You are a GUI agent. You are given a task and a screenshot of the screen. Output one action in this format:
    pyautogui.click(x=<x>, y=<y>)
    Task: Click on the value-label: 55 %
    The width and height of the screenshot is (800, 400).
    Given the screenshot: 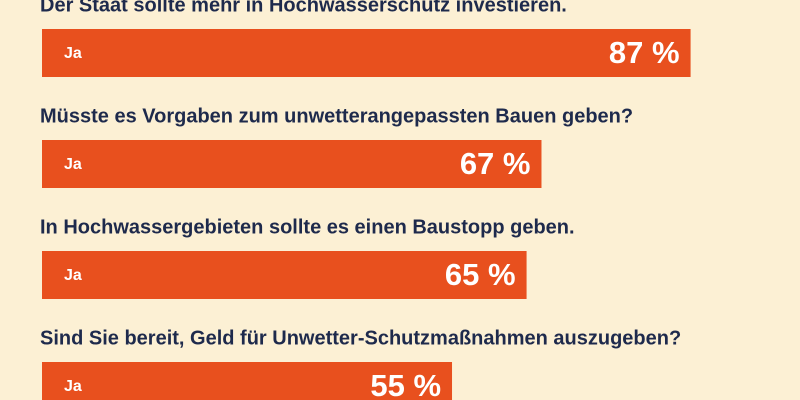 What is the action you would take?
    pyautogui.click(x=405, y=384)
    